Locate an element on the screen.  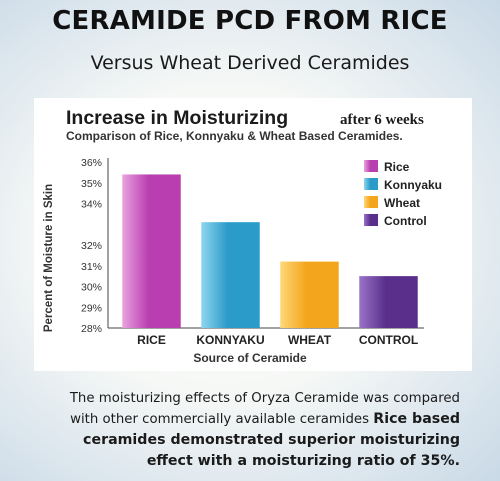
y-tick-labels: 28% 29% 30% 31% 32% 34% 35% 36% is located at coordinates (91, 246).